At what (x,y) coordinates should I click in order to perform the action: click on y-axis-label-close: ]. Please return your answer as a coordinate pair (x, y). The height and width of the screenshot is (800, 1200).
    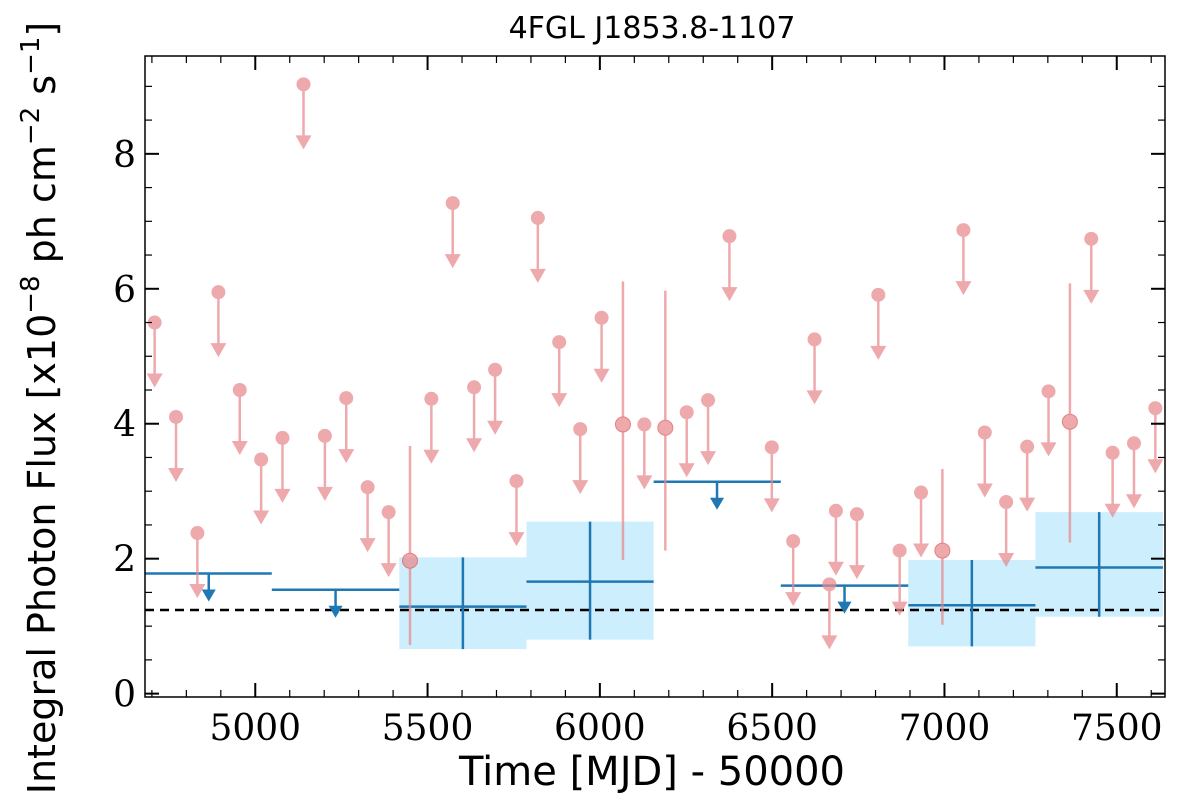
    Looking at the image, I should click on (42, 29).